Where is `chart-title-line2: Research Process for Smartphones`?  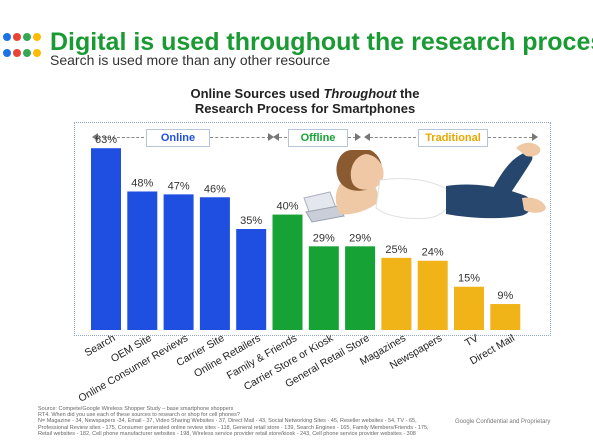 chart-title-line2: Research Process for Smartphones is located at coordinates (305, 108).